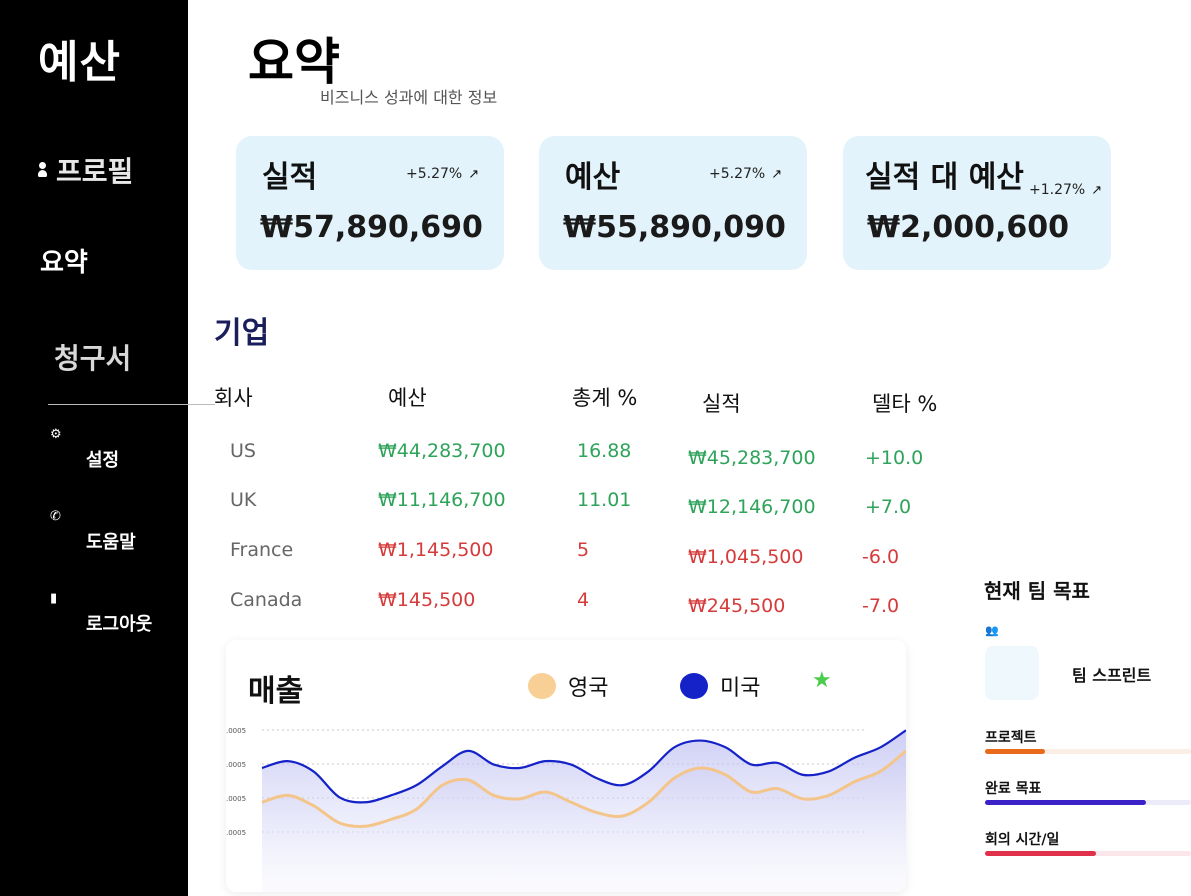 This screenshot has width=1191, height=896. Describe the element at coordinates (1037, 591) in the screenshot. I see `team-goals-title: 현재 팀 목표` at that location.